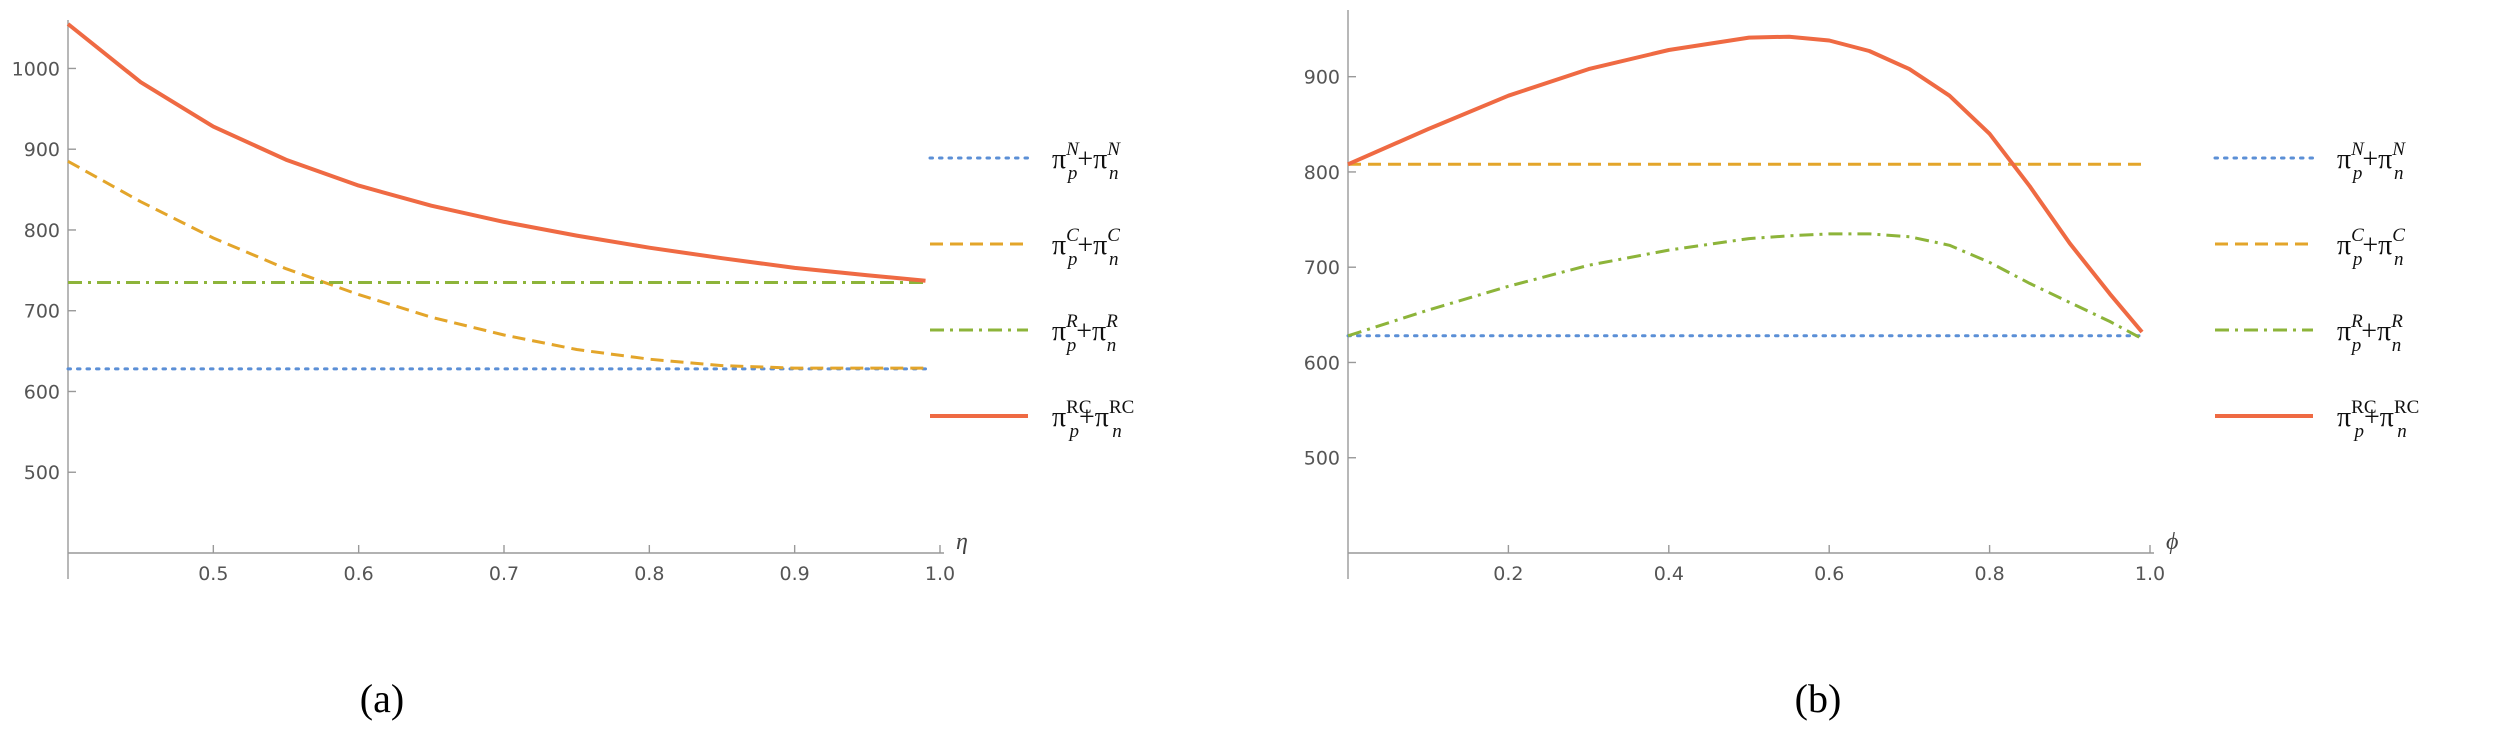 The width and height of the screenshot is (2500, 729). Describe the element at coordinates (1818, 698) in the screenshot. I see `panel-b-label: (b)` at that location.